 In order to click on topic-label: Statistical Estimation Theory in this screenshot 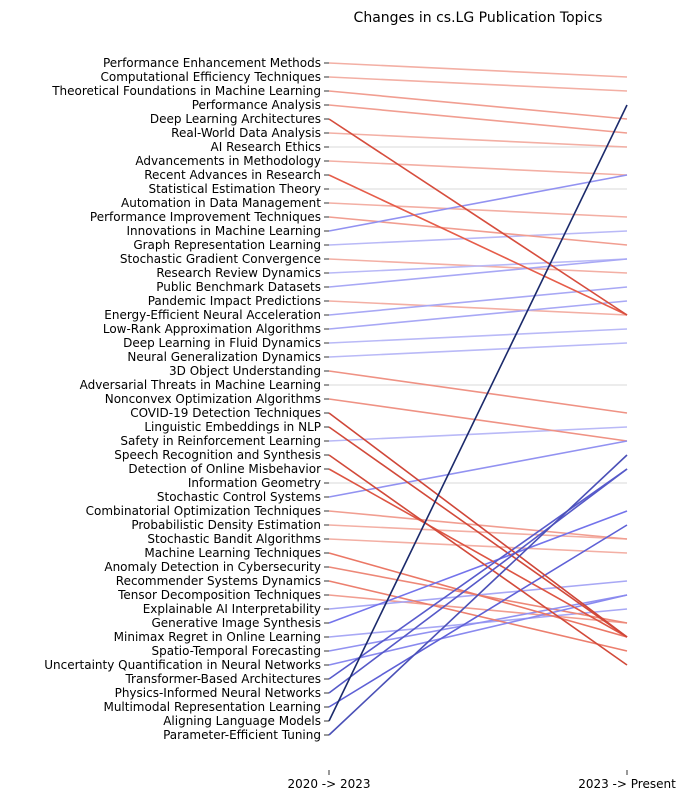, I will do `click(234, 189)`.